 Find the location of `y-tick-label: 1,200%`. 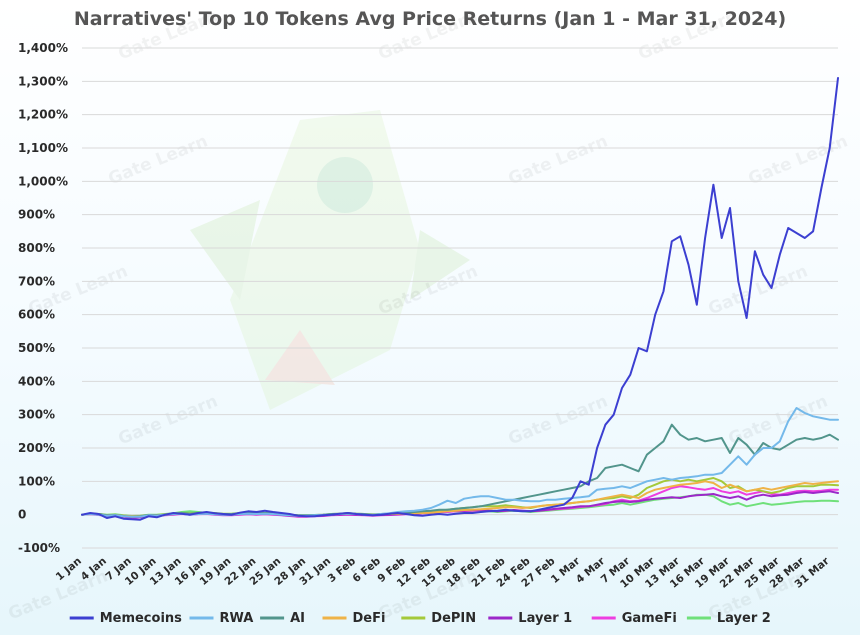

y-tick-label: 1,200% is located at coordinates (43, 115).